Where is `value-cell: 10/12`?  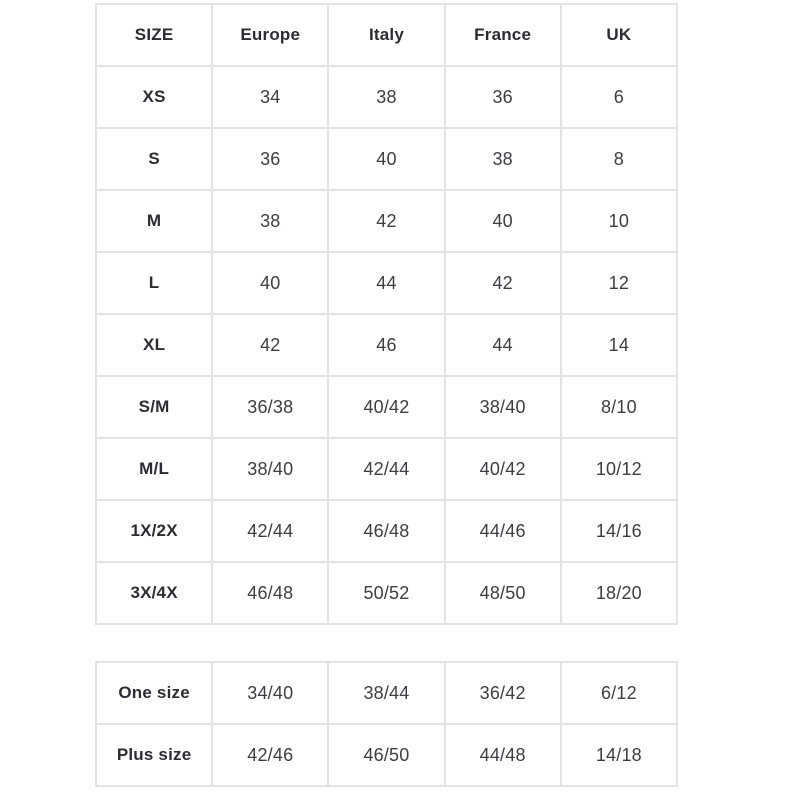
value-cell: 10/12 is located at coordinates (619, 469).